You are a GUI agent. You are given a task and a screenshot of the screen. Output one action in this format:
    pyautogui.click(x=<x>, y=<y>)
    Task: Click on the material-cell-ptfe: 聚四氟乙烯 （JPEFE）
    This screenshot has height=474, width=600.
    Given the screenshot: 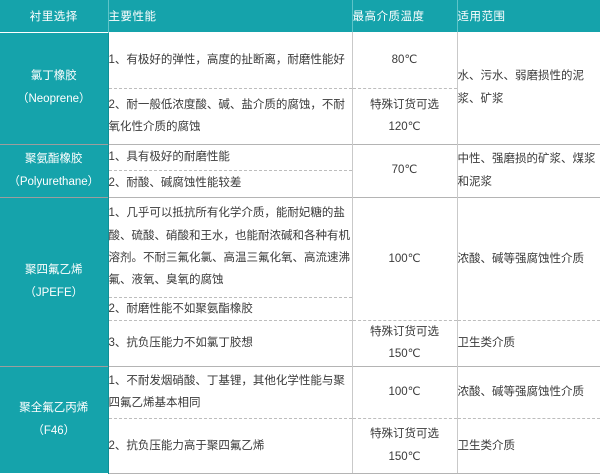 What is the action you would take?
    pyautogui.click(x=54, y=281)
    